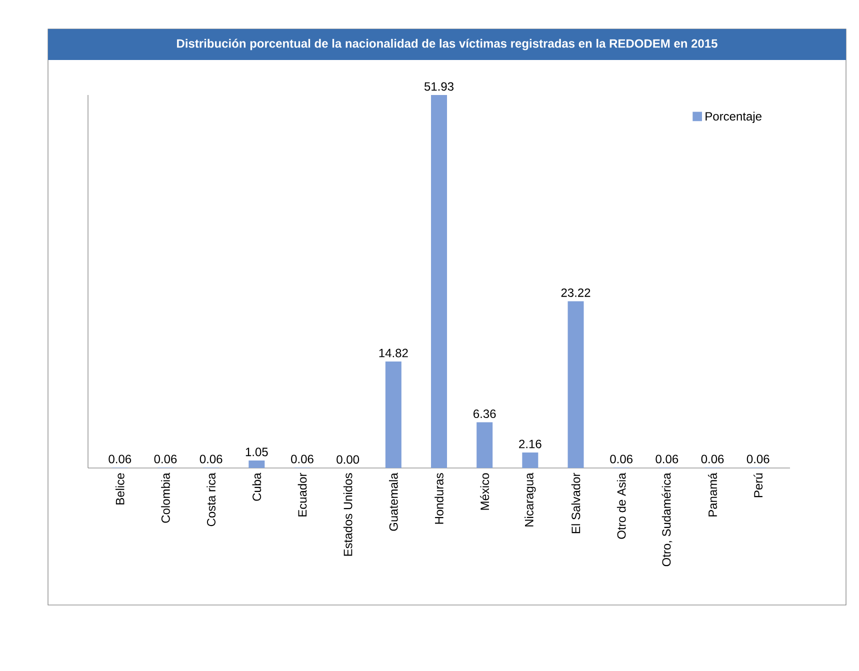 The height and width of the screenshot is (671, 859). What do you see at coordinates (211, 499) in the screenshot?
I see `x-tick-label: Costa rica` at bounding box center [211, 499].